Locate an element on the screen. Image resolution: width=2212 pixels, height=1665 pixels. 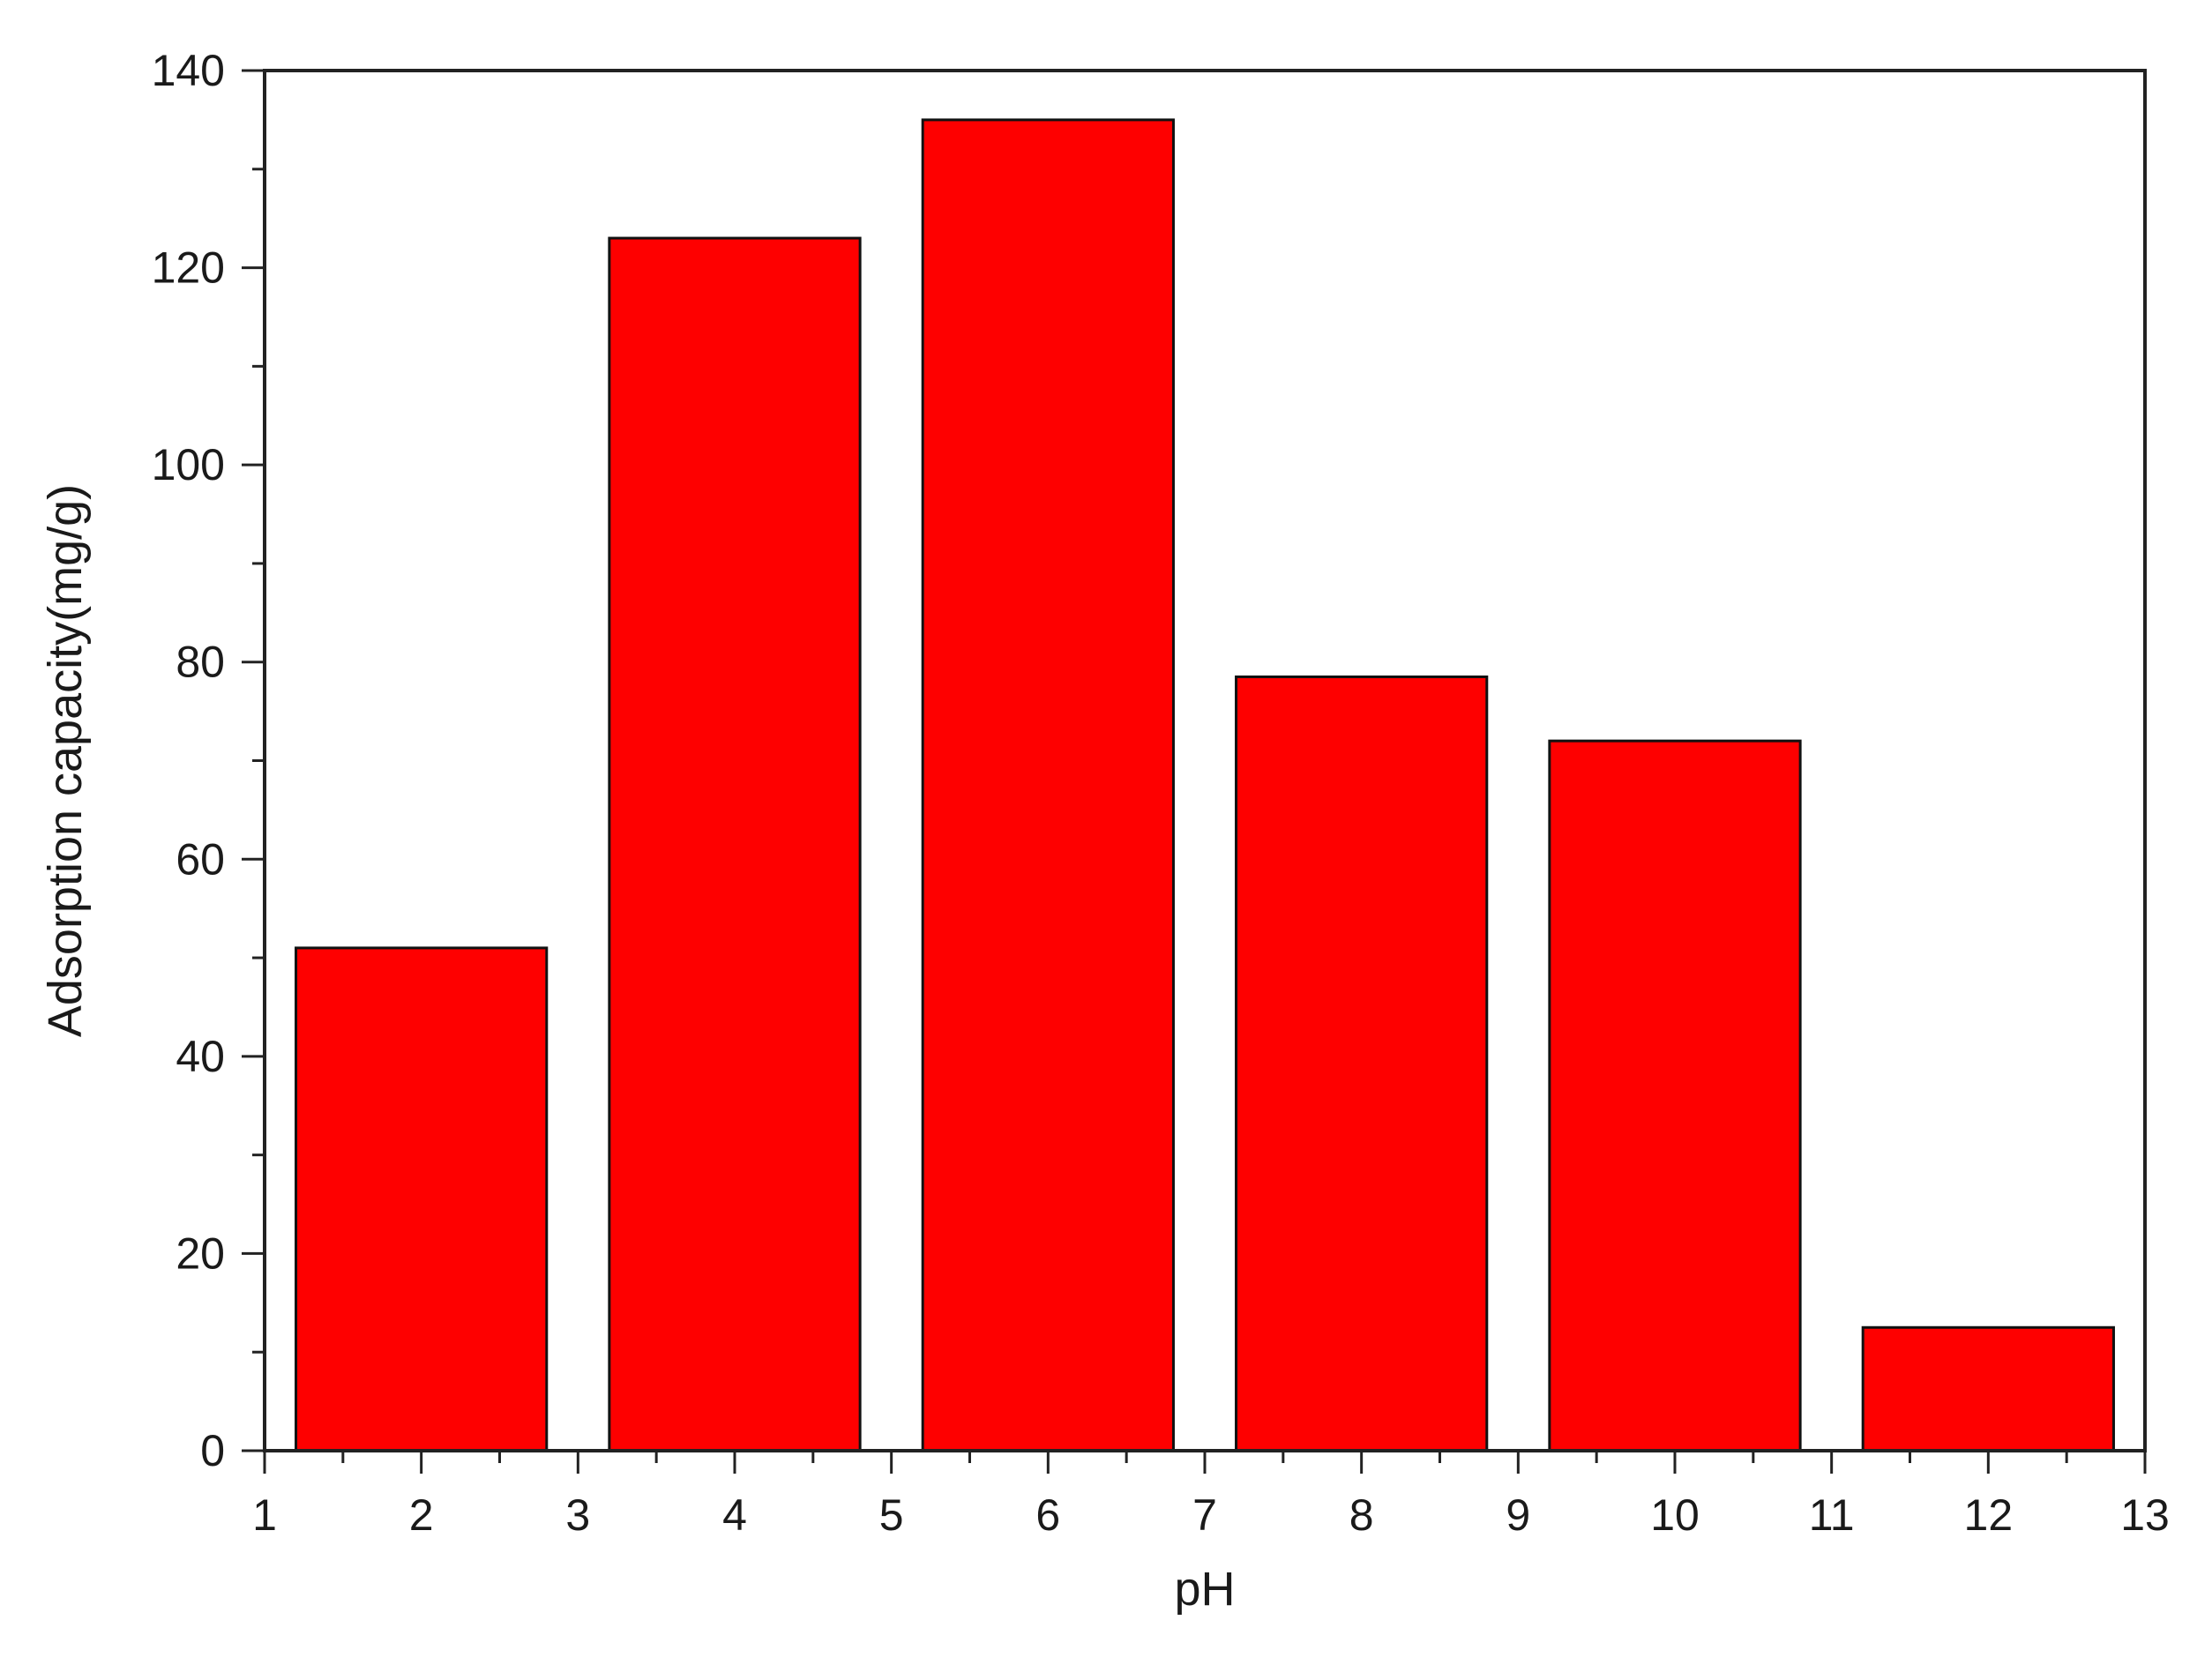
x-tick-label: 10 is located at coordinates (1675, 1515).